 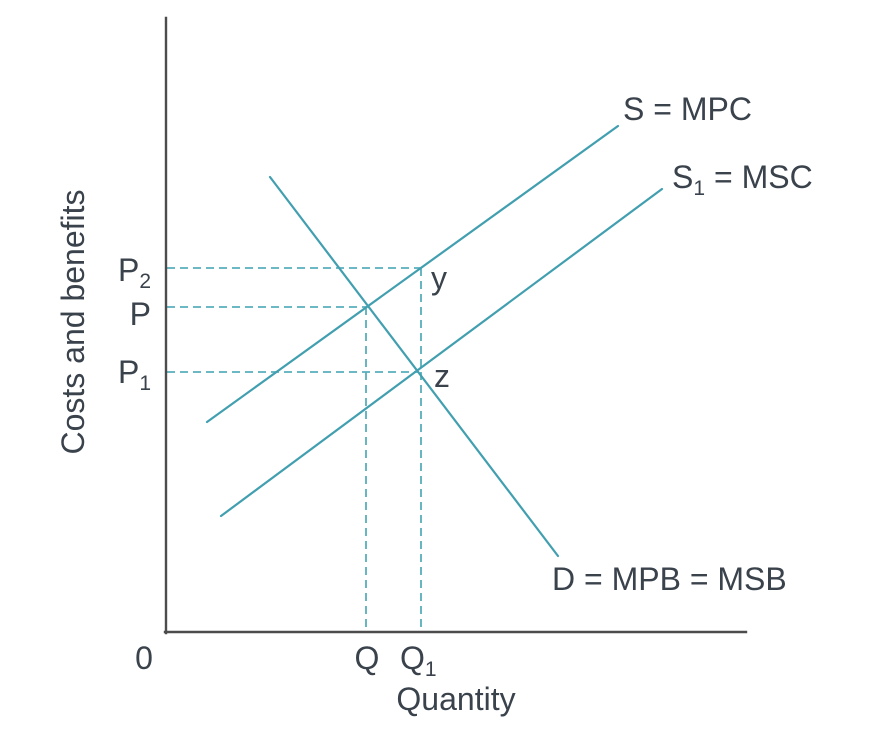 What do you see at coordinates (439, 278) in the screenshot?
I see `point-label-y: y` at bounding box center [439, 278].